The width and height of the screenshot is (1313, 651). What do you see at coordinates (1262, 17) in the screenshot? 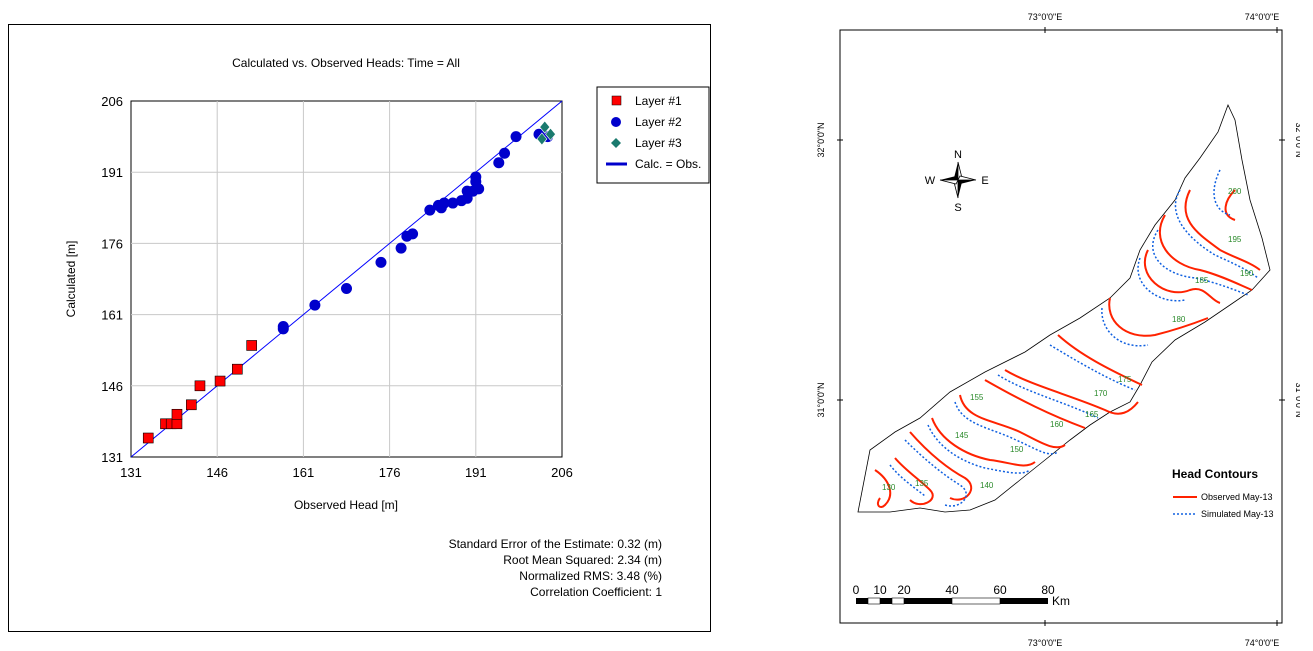
I see `lon-label-74-top: 74°0'0"E` at bounding box center [1262, 17].